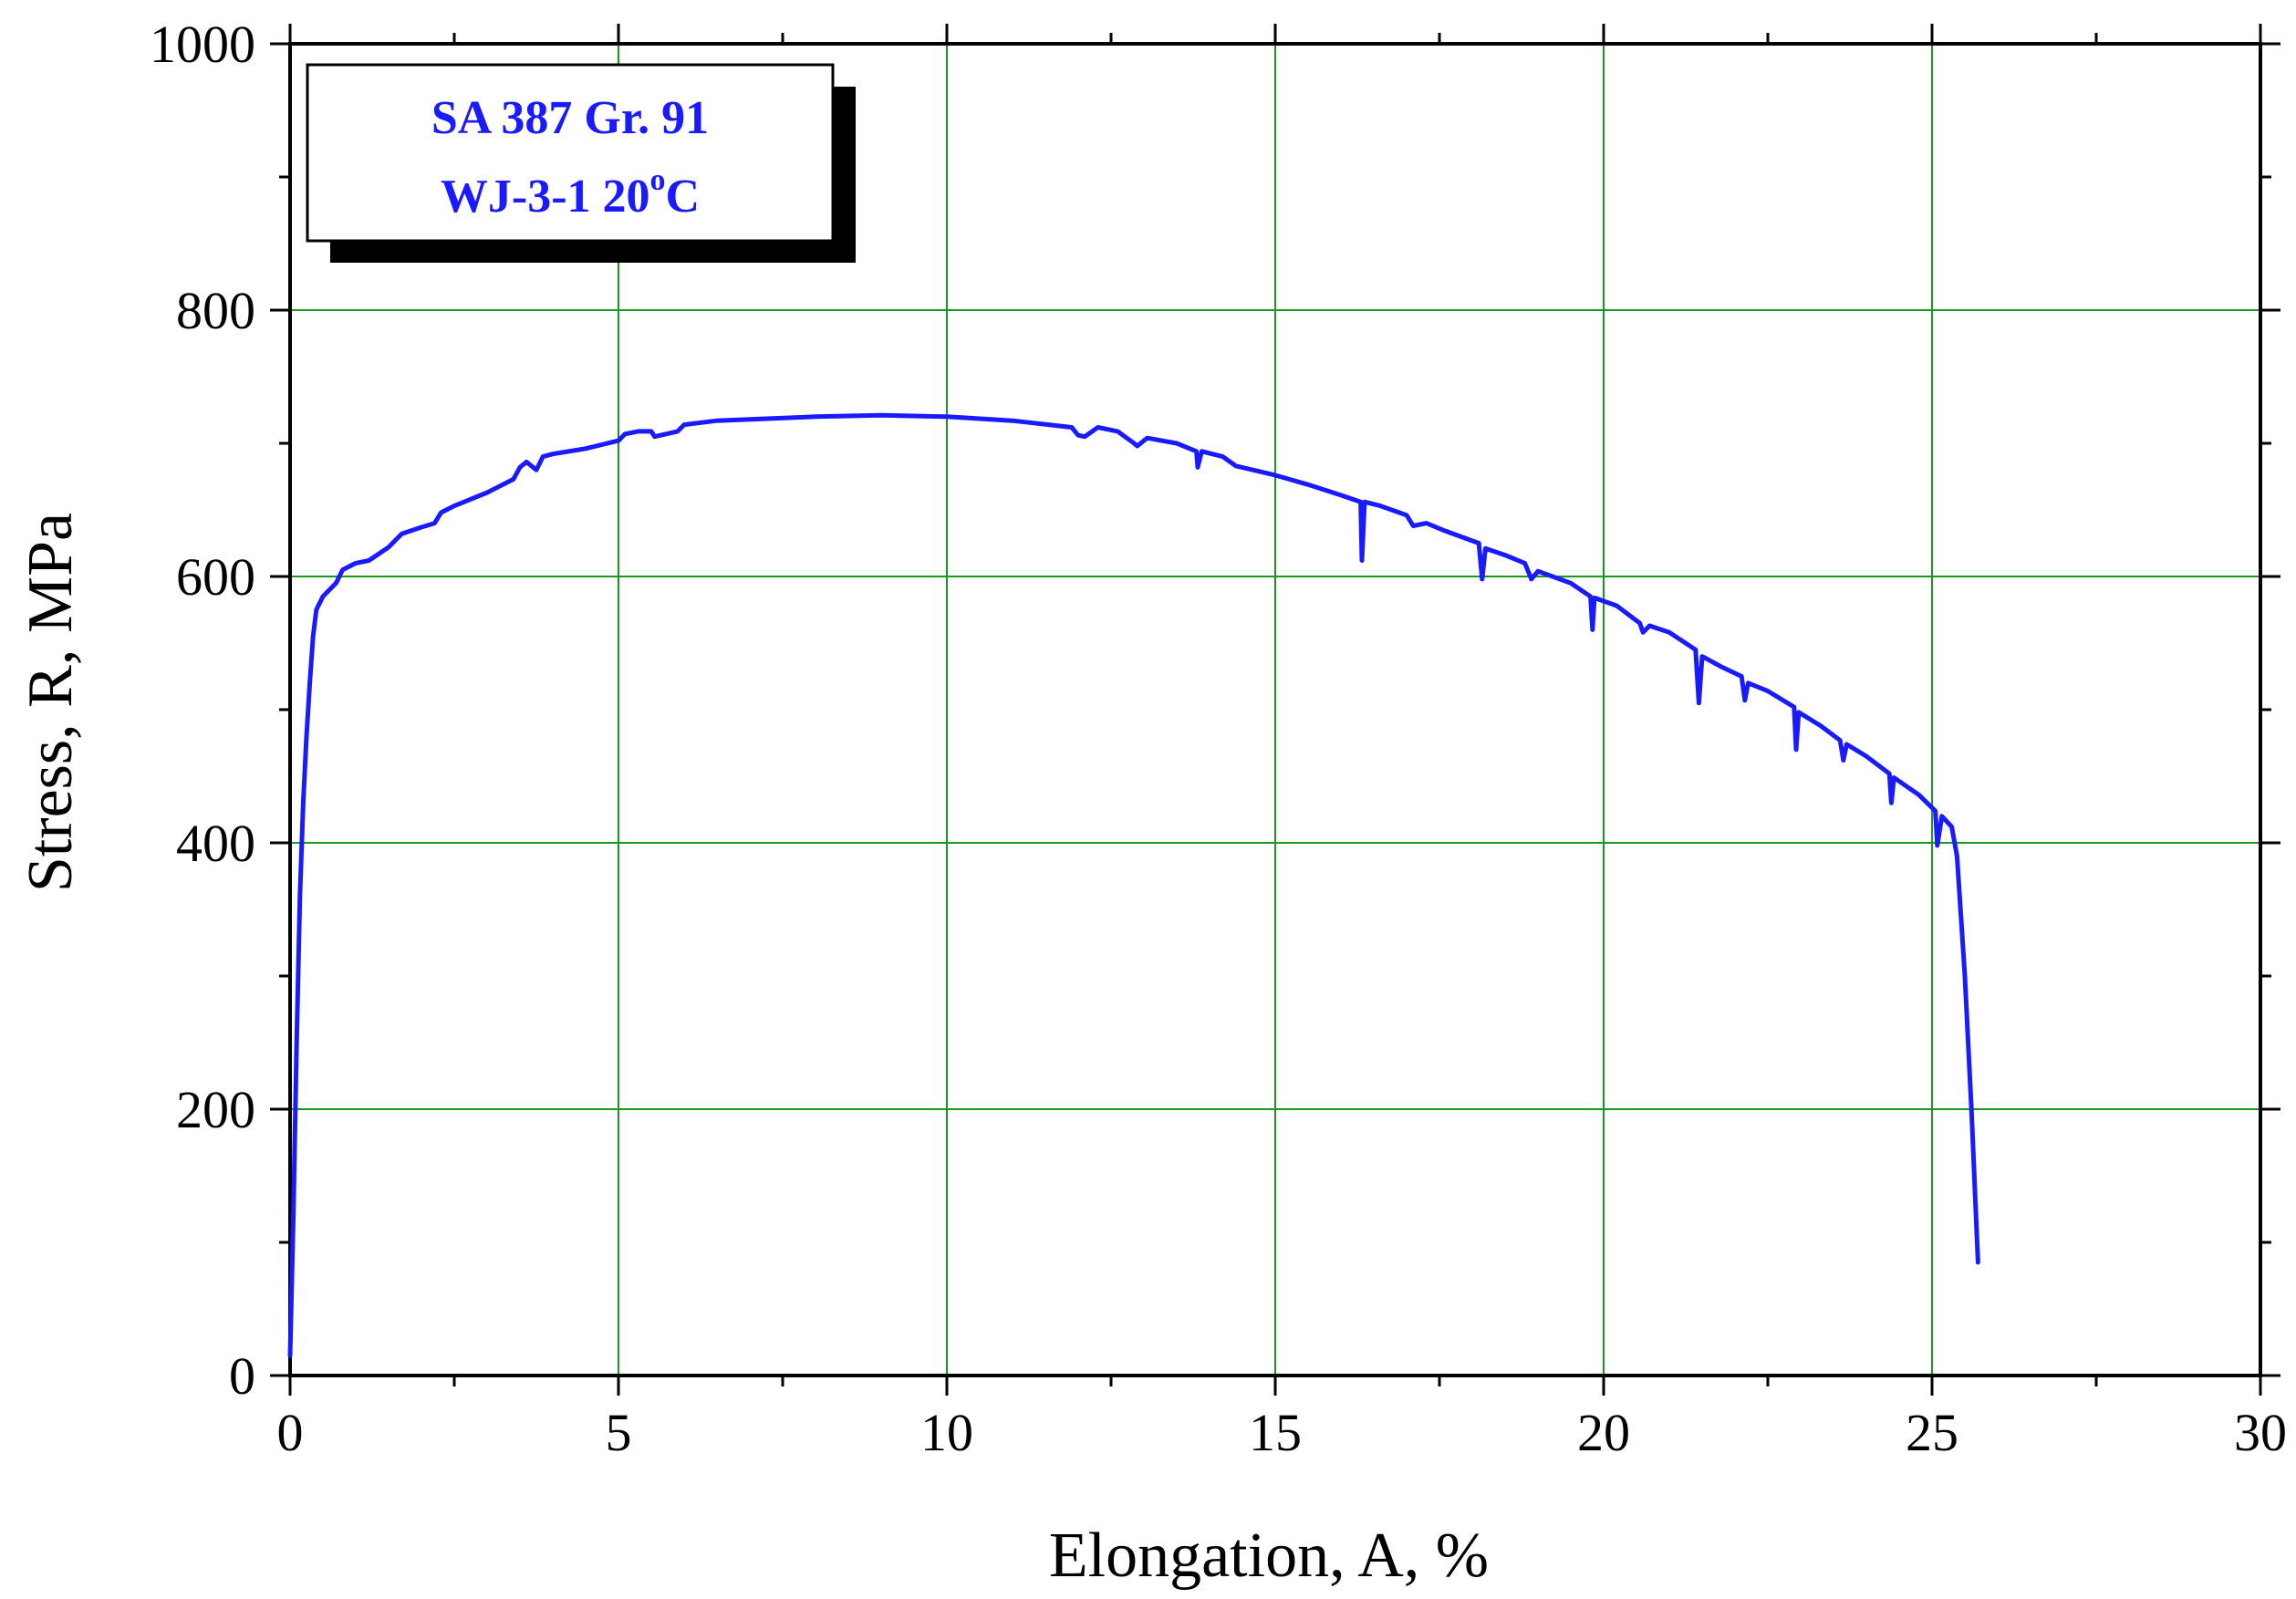 The width and height of the screenshot is (2296, 1599). I want to click on x-tick-label: 20, so click(1603, 1432).